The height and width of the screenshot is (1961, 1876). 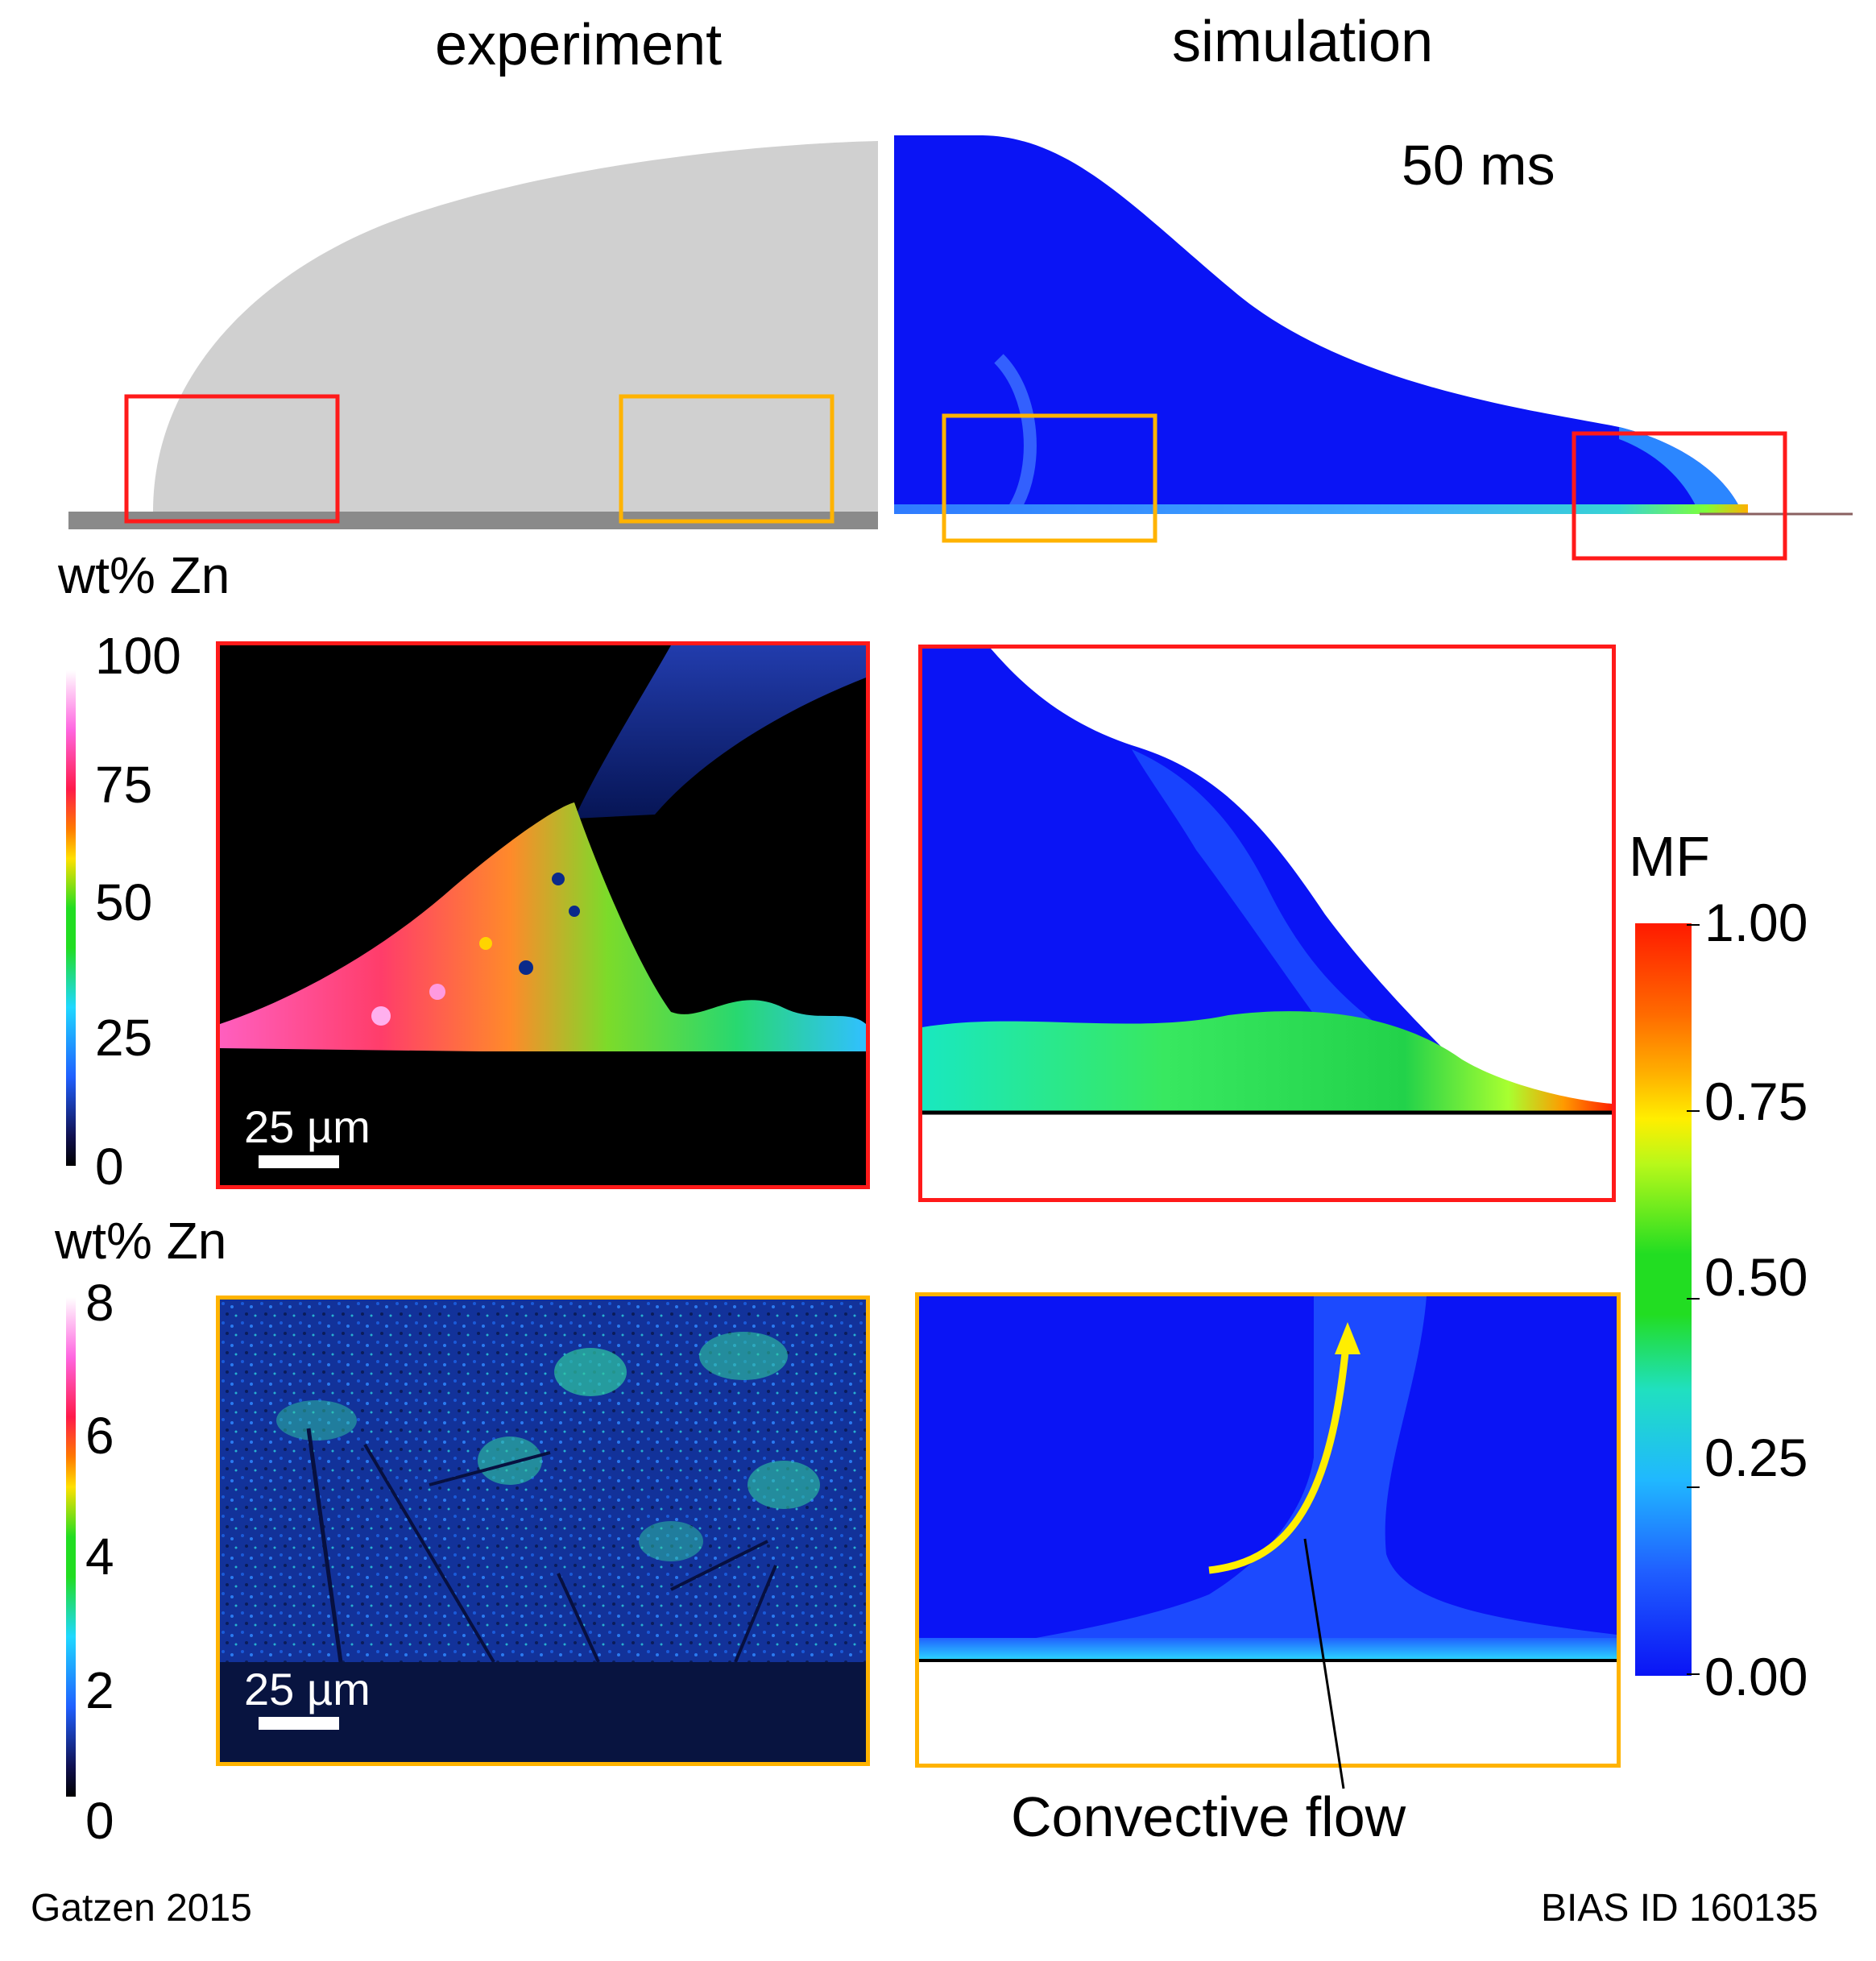 I want to click on simulation-orange-mf-map, so click(x=1268, y=1479).